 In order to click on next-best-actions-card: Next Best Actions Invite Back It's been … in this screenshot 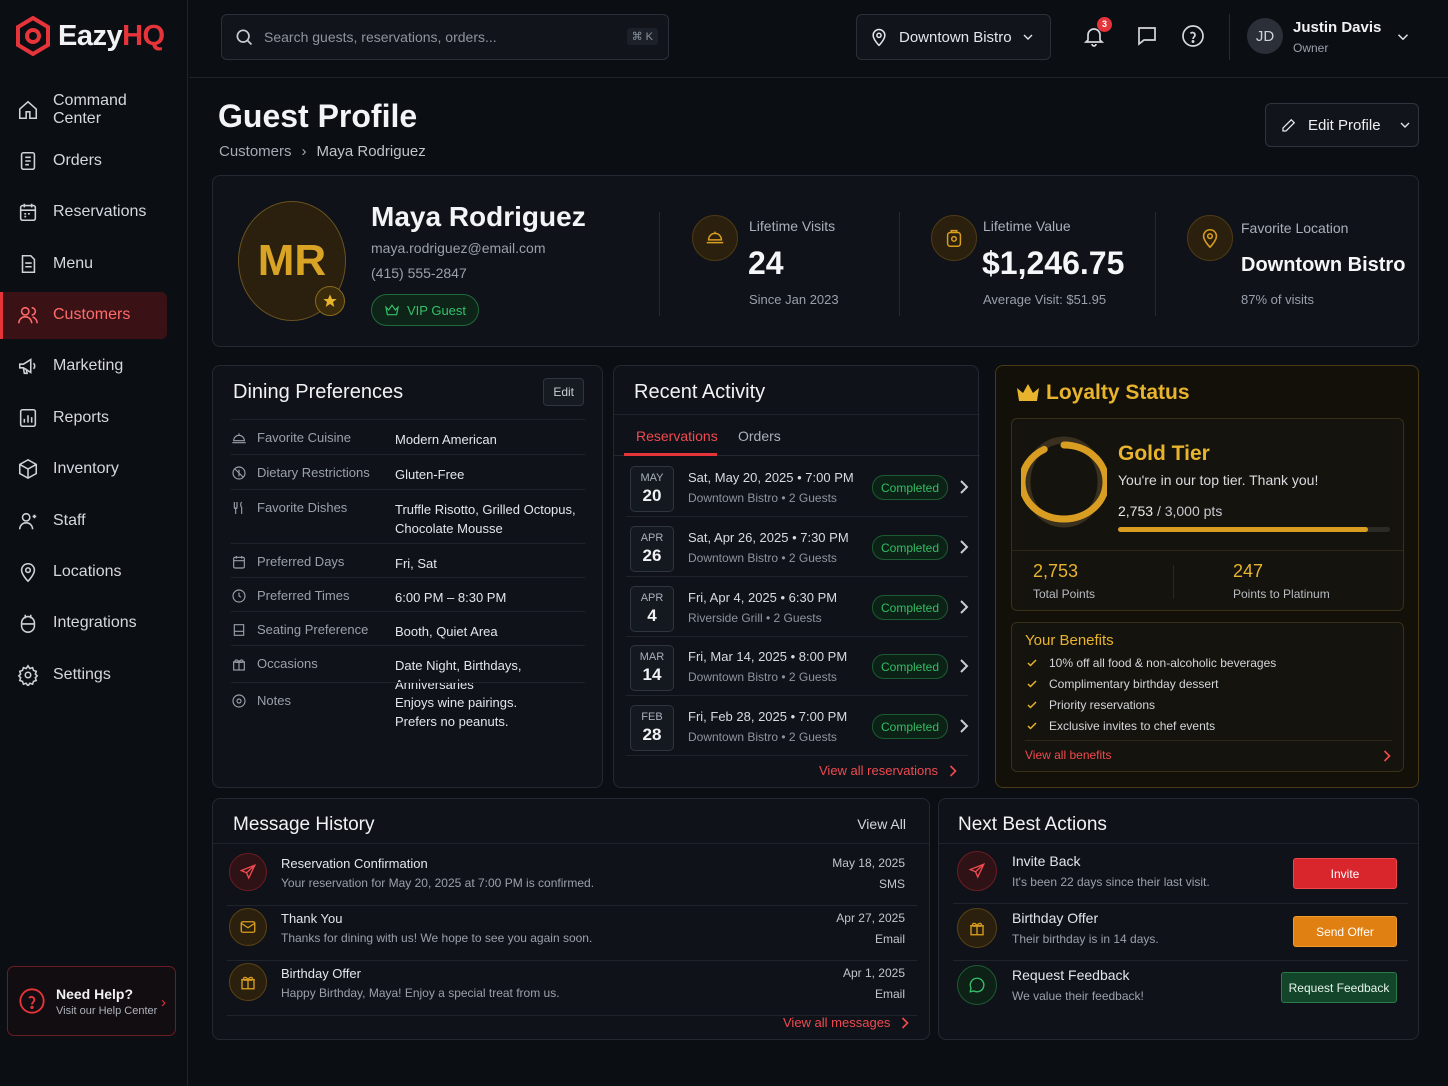, I will do `click(1178, 919)`.